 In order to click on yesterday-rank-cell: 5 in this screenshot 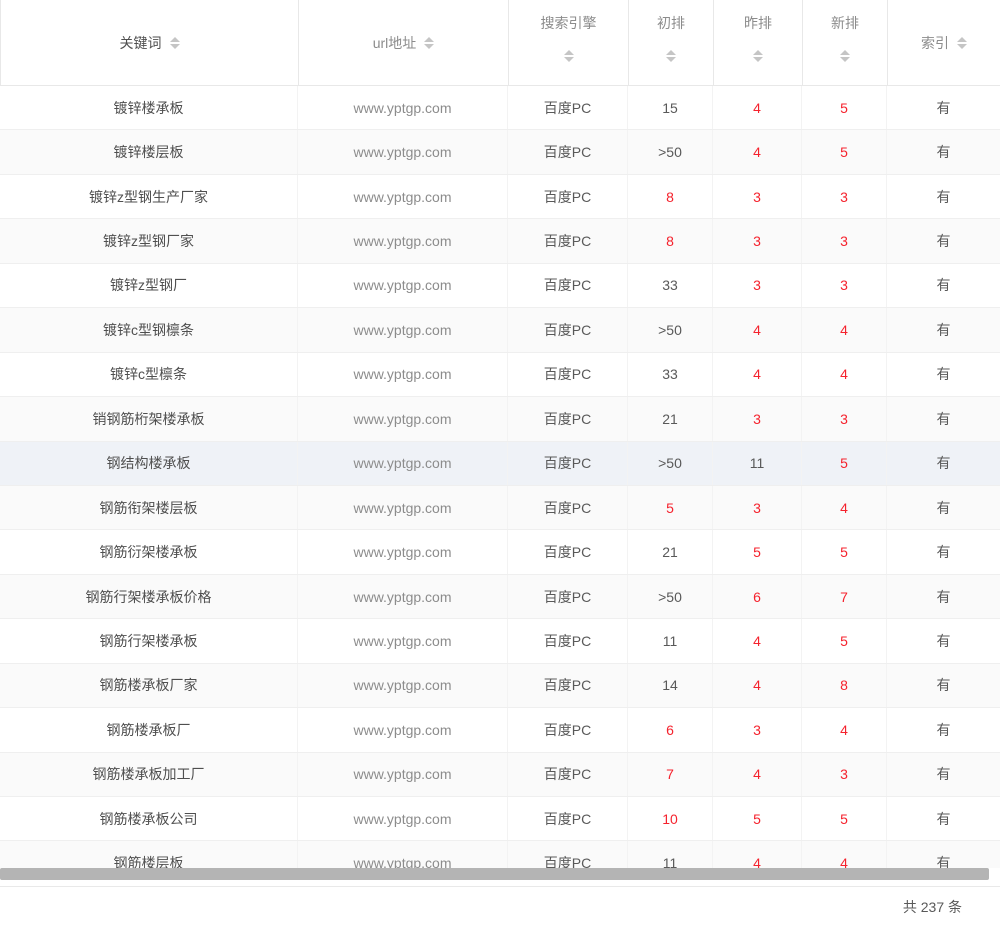, I will do `click(757, 552)`.